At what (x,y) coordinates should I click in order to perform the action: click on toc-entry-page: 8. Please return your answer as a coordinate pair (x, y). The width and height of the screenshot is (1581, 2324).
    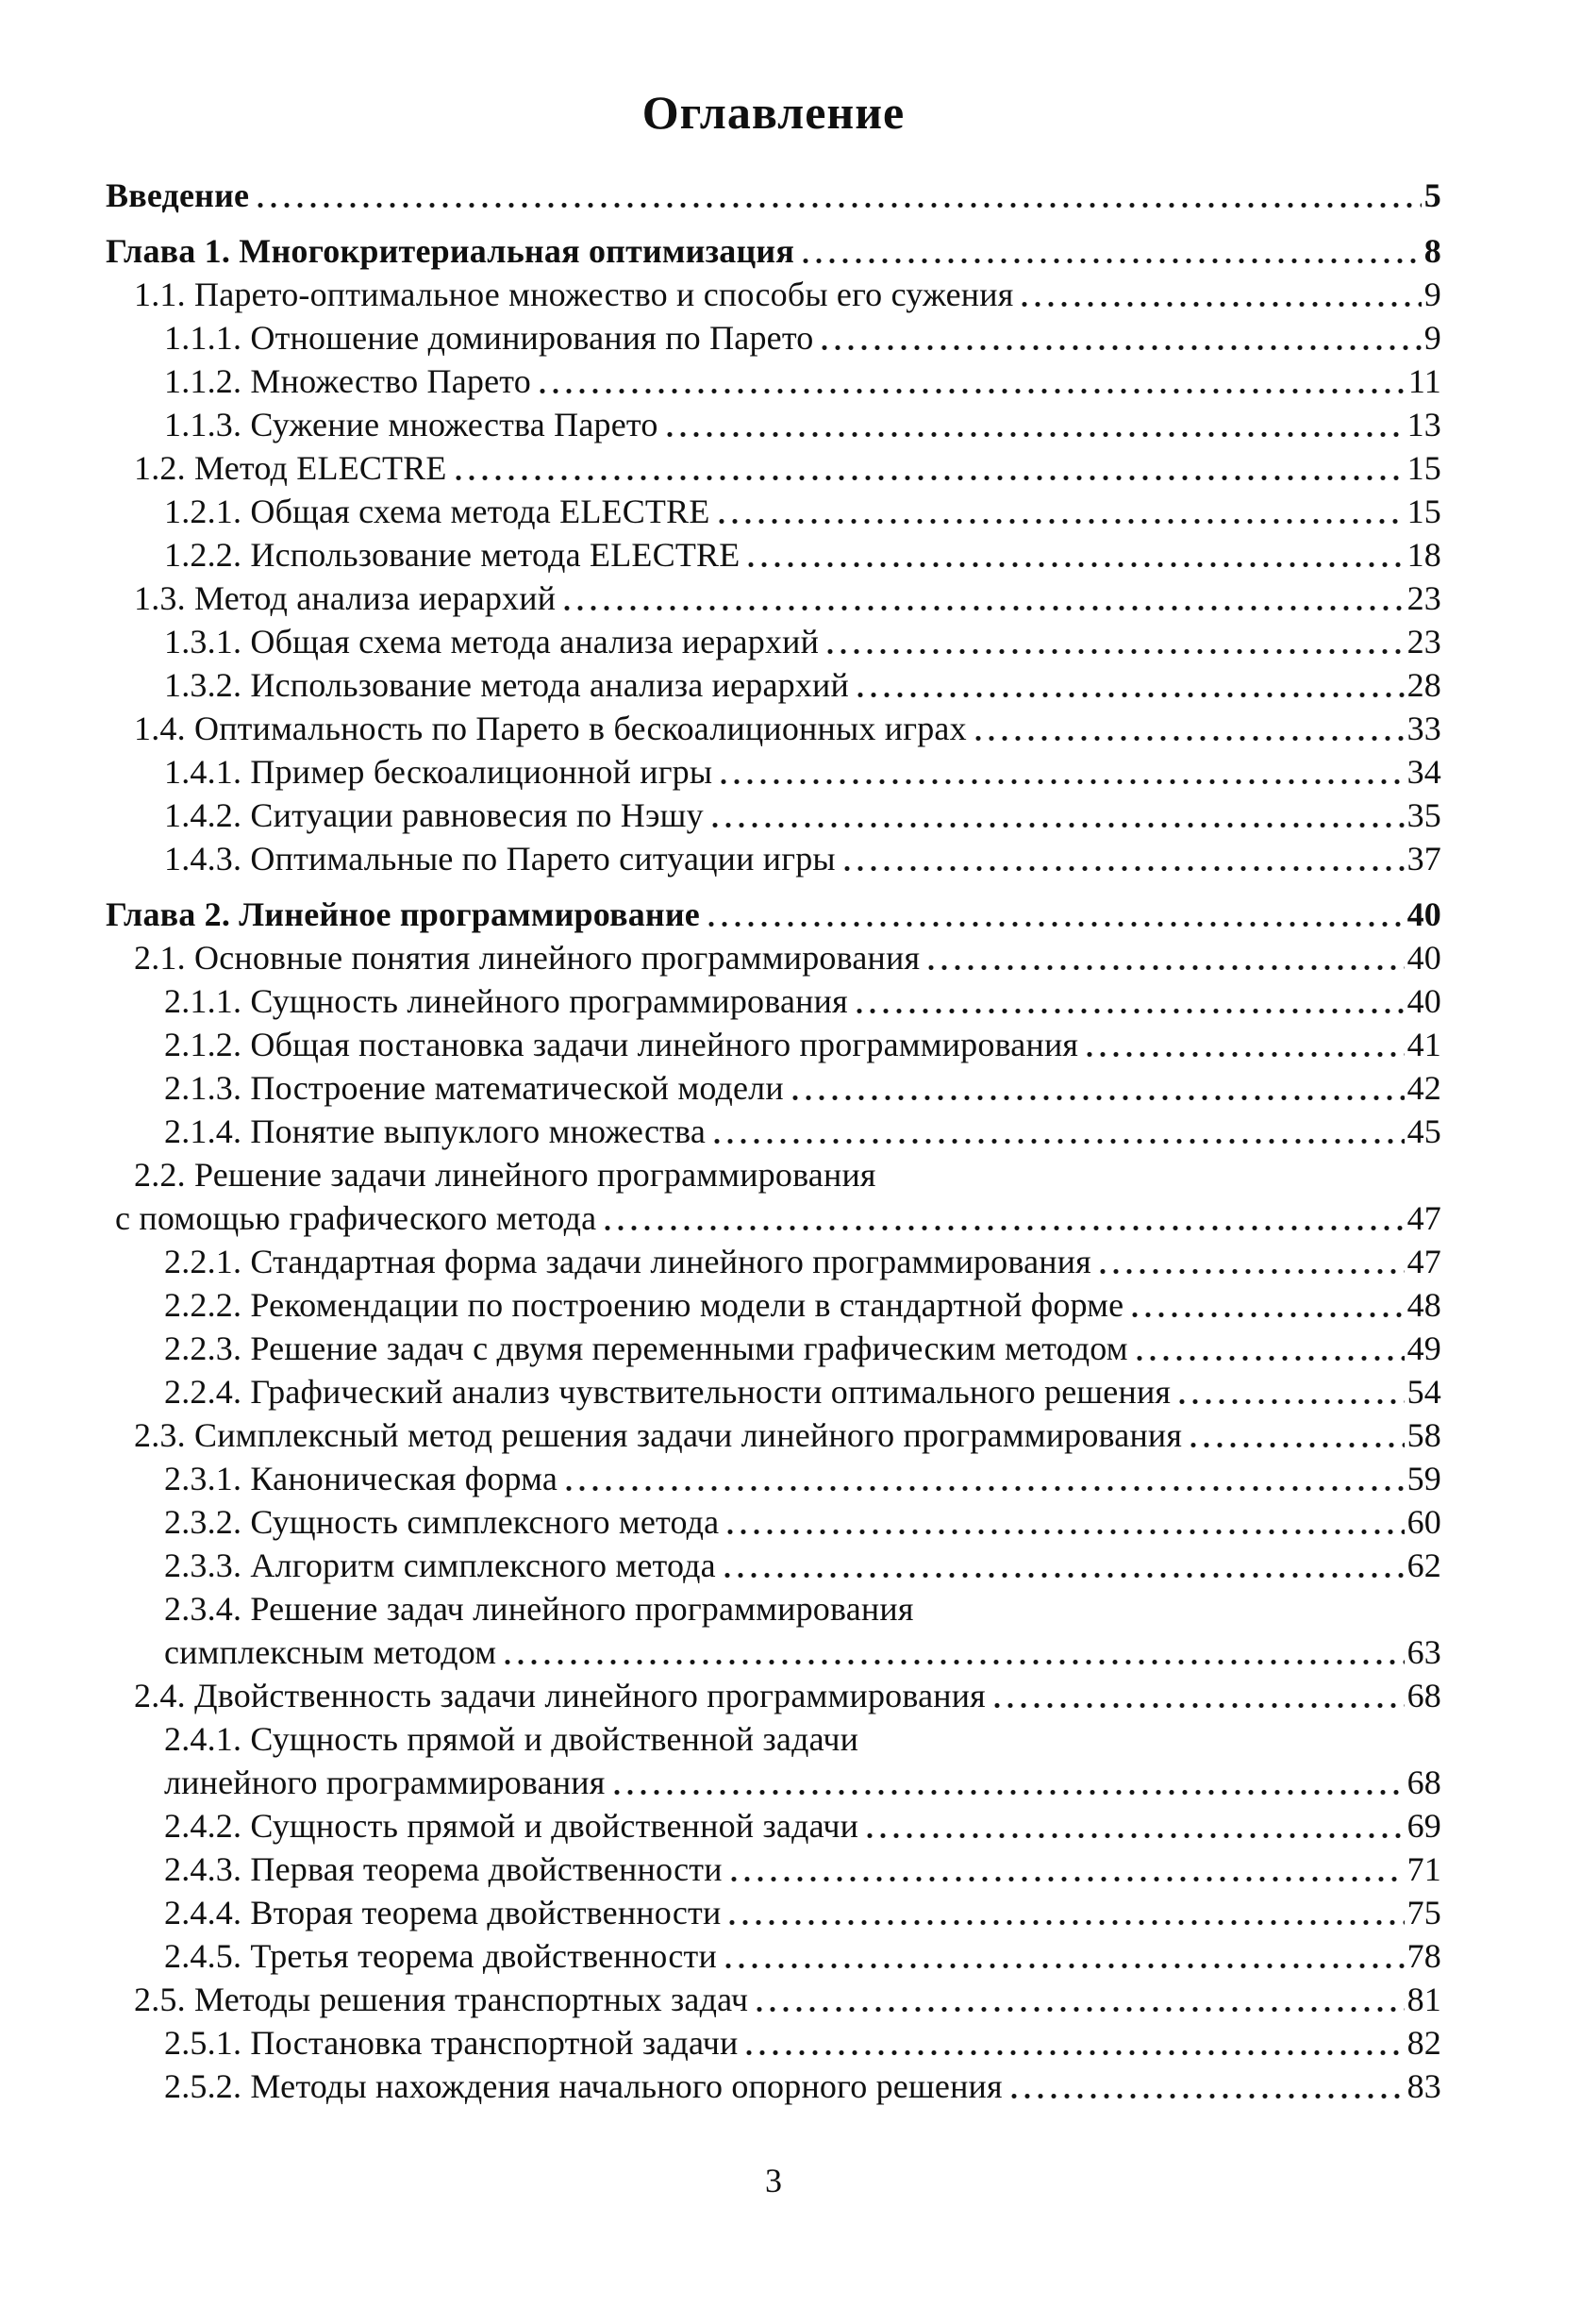
    Looking at the image, I should click on (1432, 251).